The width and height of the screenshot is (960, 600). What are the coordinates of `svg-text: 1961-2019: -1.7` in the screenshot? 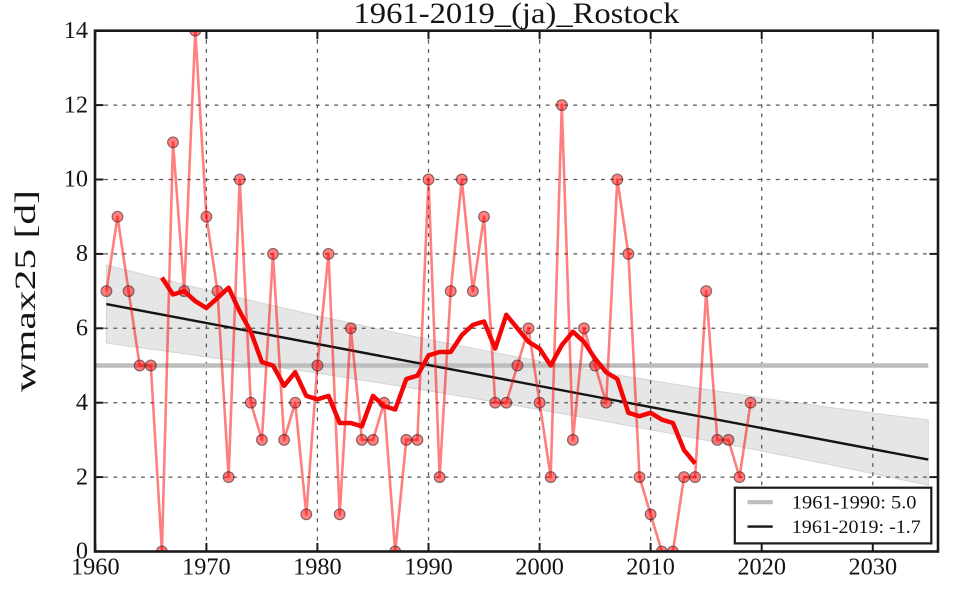 It's located at (856, 527).